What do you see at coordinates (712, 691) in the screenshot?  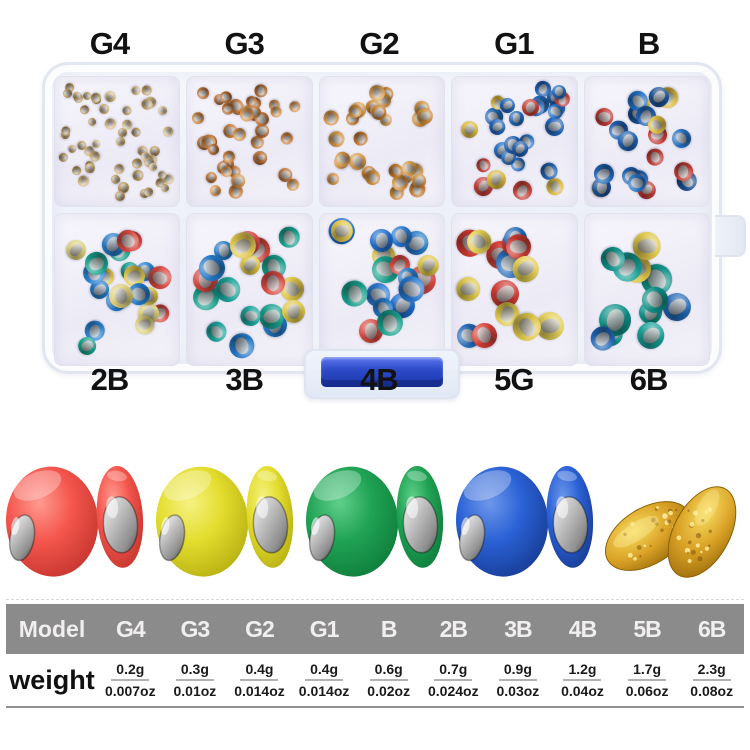 I see `weight-ounces: 0.08oz` at bounding box center [712, 691].